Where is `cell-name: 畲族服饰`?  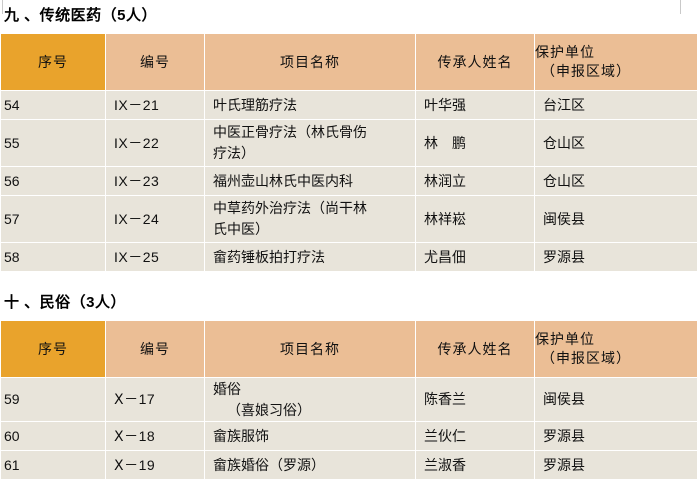 cell-name: 畲族服饰 is located at coordinates (310, 436).